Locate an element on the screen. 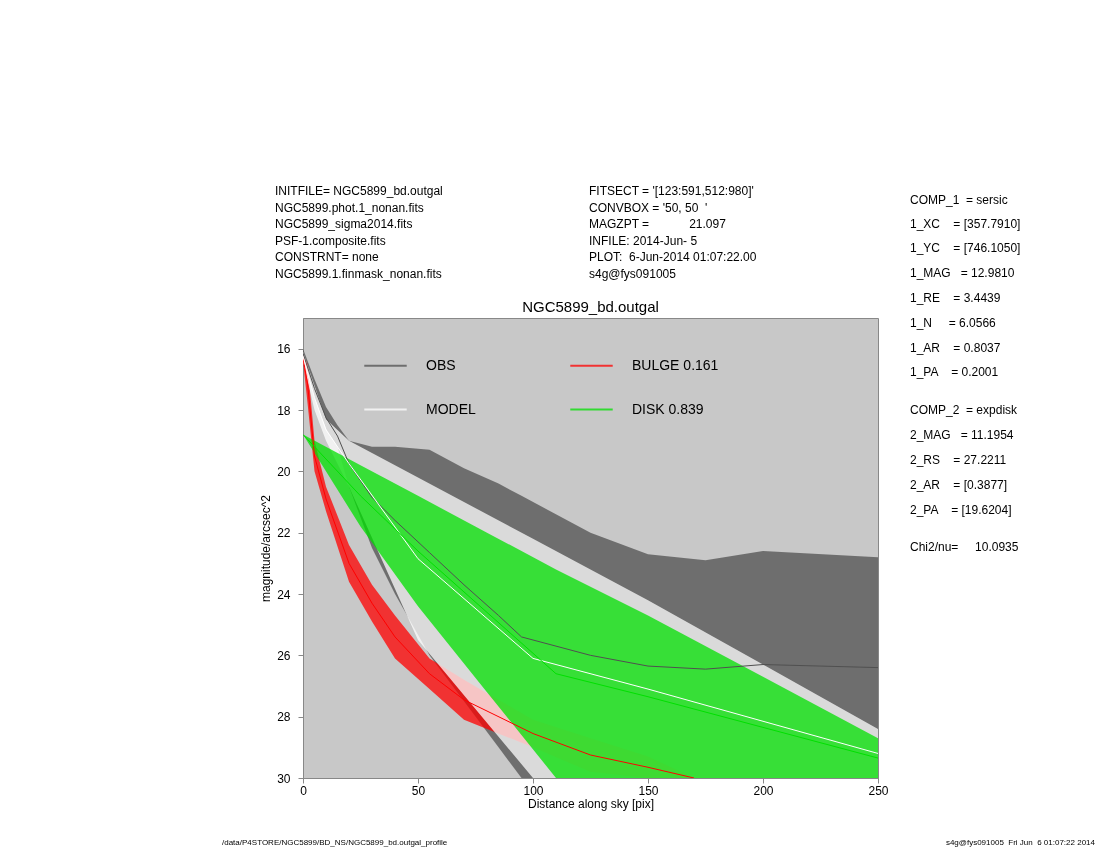 The height and width of the screenshot is (850, 1100). y-tick-label: 22 is located at coordinates (284, 533).